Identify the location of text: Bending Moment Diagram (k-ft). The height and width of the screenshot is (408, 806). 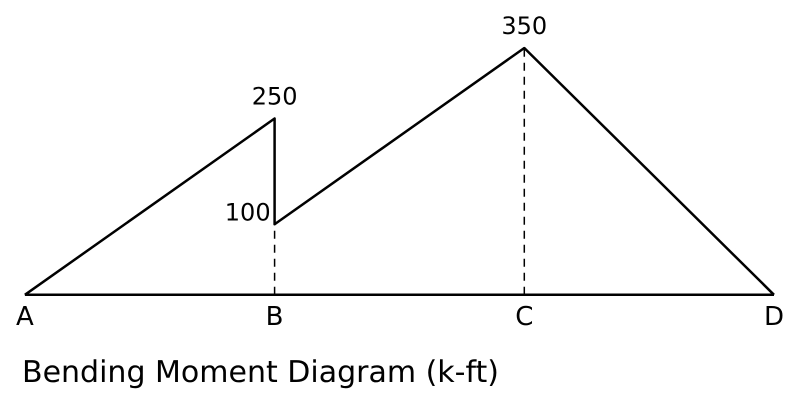
(260, 372).